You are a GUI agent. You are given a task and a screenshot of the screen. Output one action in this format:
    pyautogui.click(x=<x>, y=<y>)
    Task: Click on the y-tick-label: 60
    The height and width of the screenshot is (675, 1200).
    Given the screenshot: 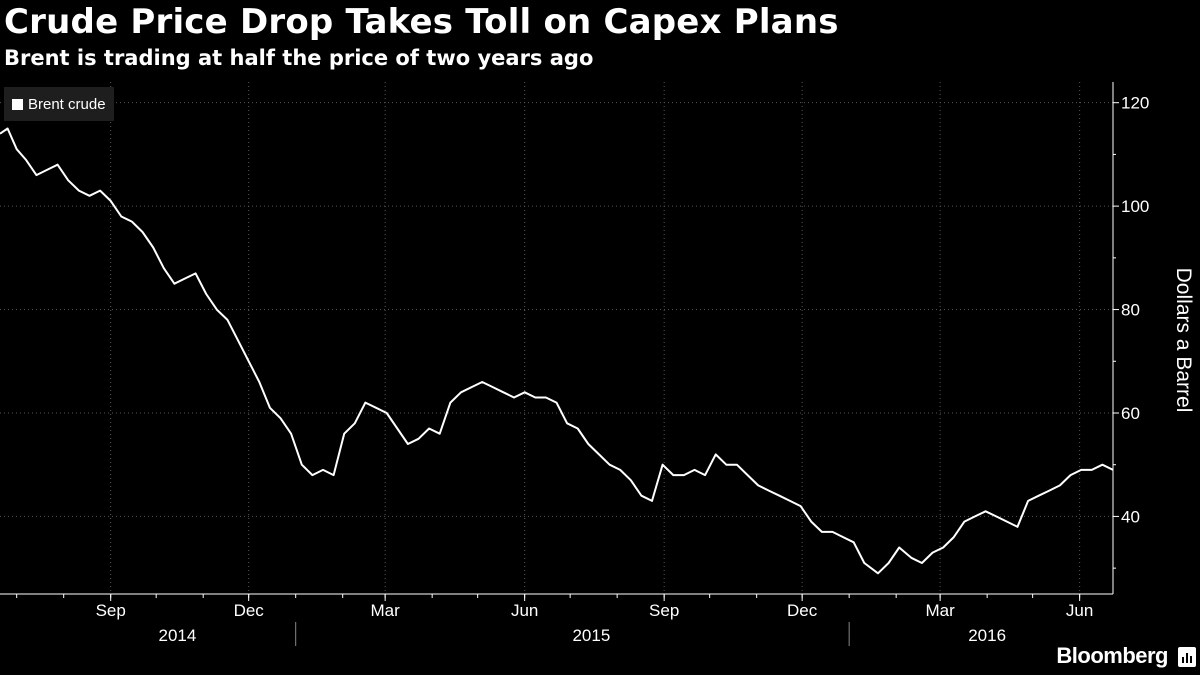 What is the action you would take?
    pyautogui.click(x=1130, y=413)
    